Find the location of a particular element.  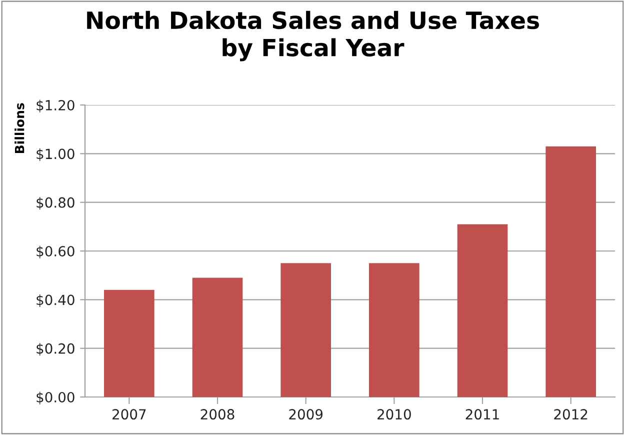

y-axis-title: Billions is located at coordinates (19, 128).